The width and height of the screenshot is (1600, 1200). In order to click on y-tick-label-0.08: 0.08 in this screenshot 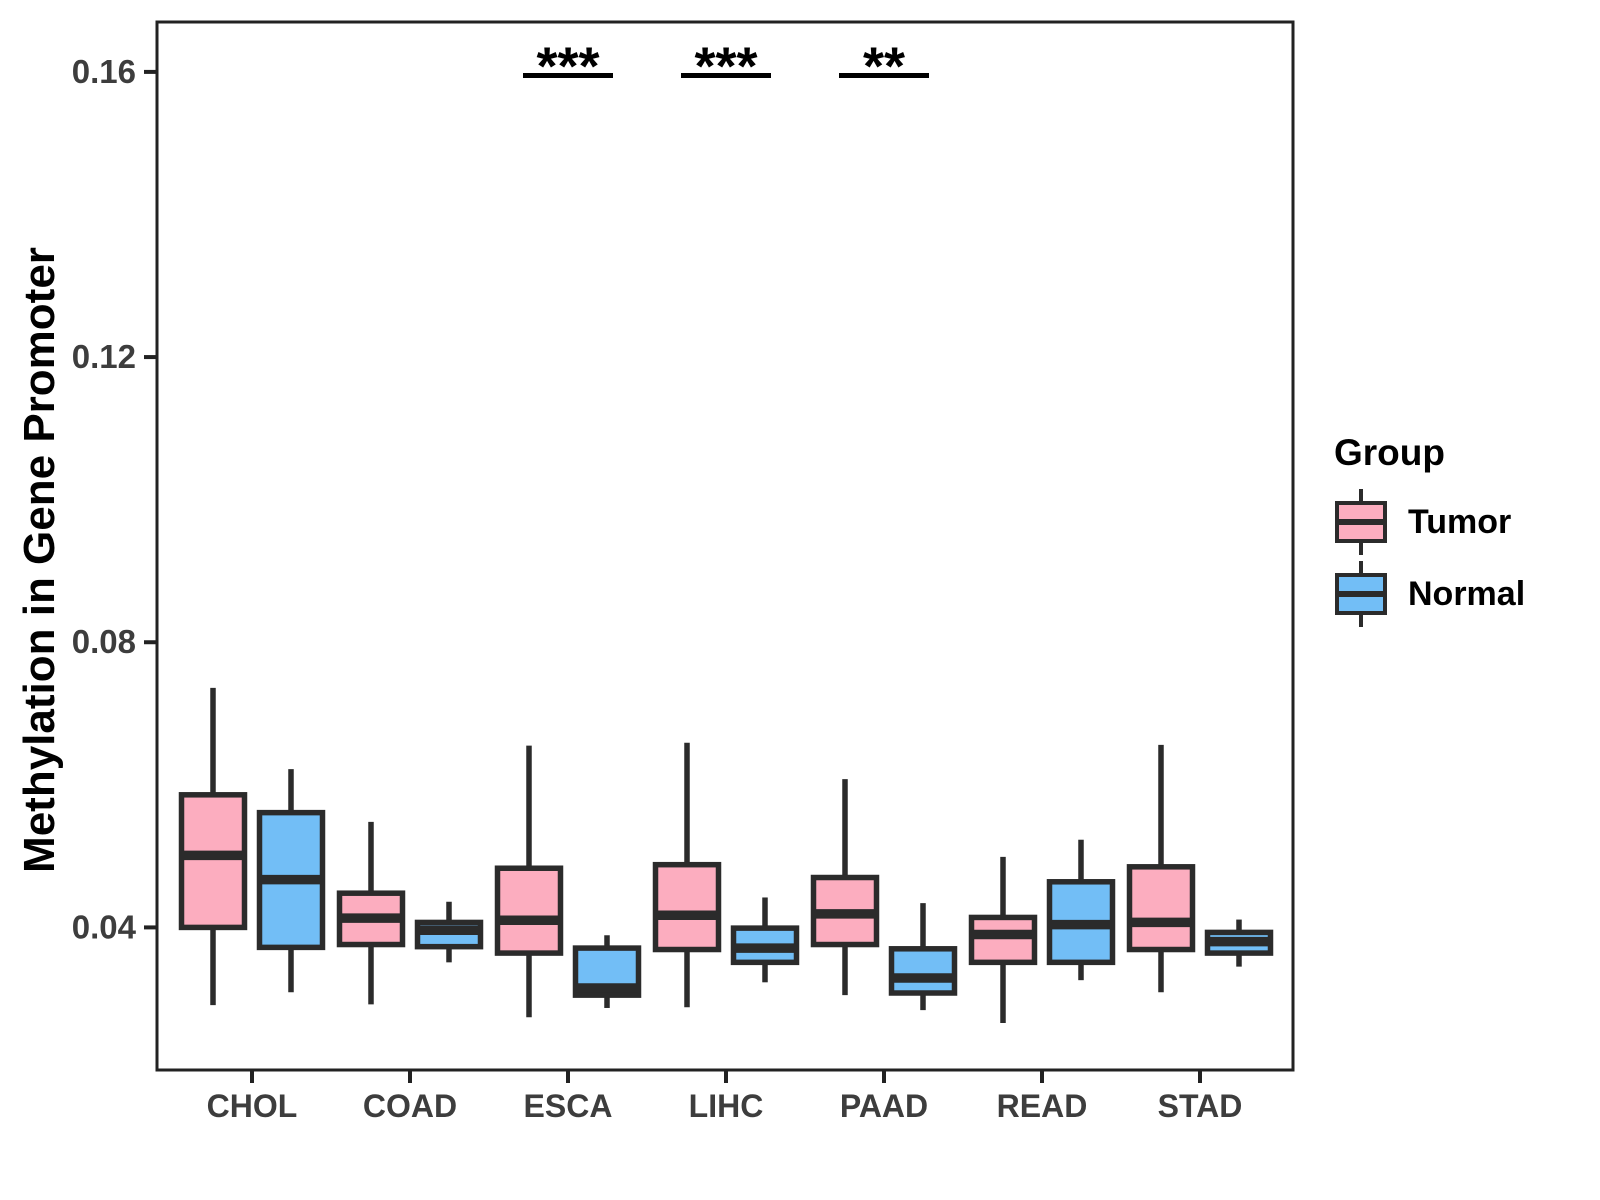, I will do `click(104, 641)`.